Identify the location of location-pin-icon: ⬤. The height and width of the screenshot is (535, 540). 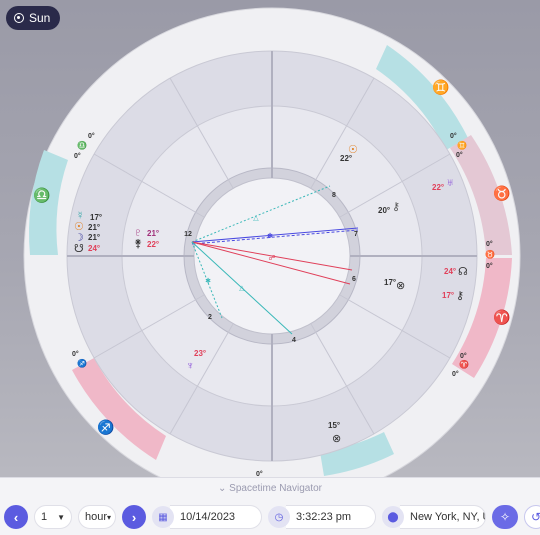
(393, 517).